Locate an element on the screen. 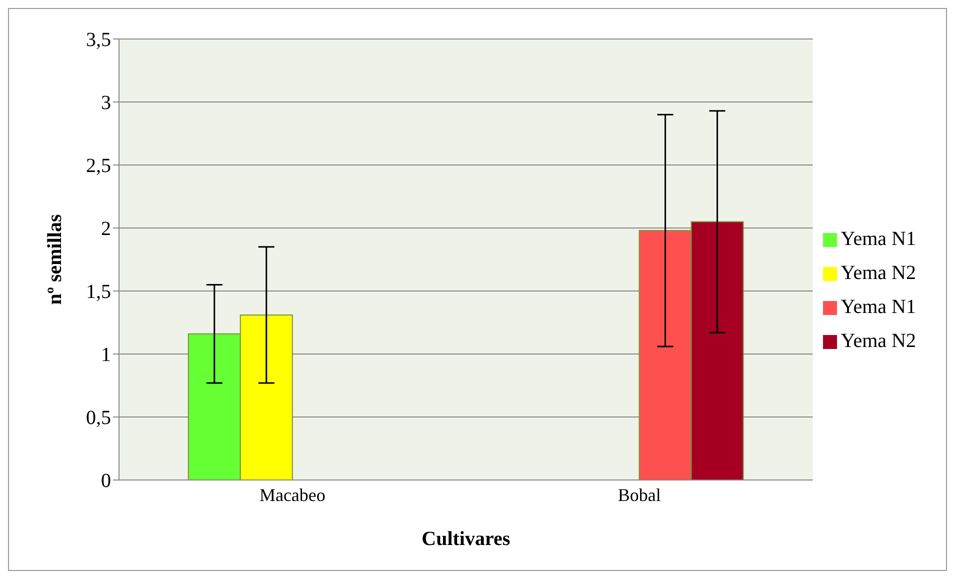 The height and width of the screenshot is (579, 955). y-tick-label: 1,5 is located at coordinates (98, 292).